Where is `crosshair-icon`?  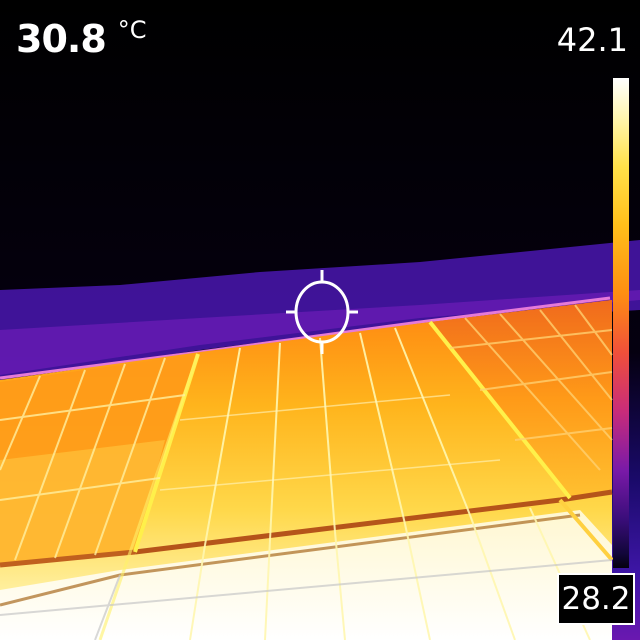
crosshair-icon is located at coordinates (322, 312).